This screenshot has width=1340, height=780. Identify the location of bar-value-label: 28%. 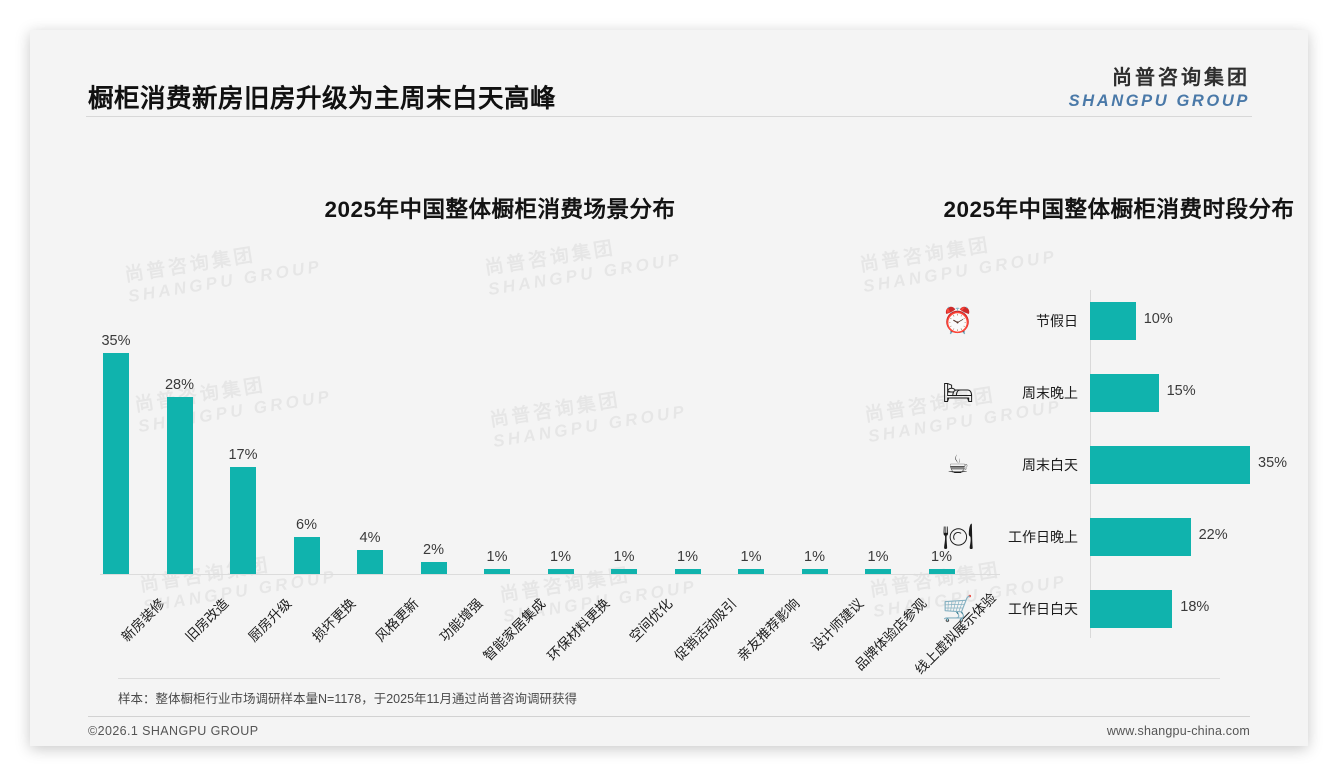
(179, 385).